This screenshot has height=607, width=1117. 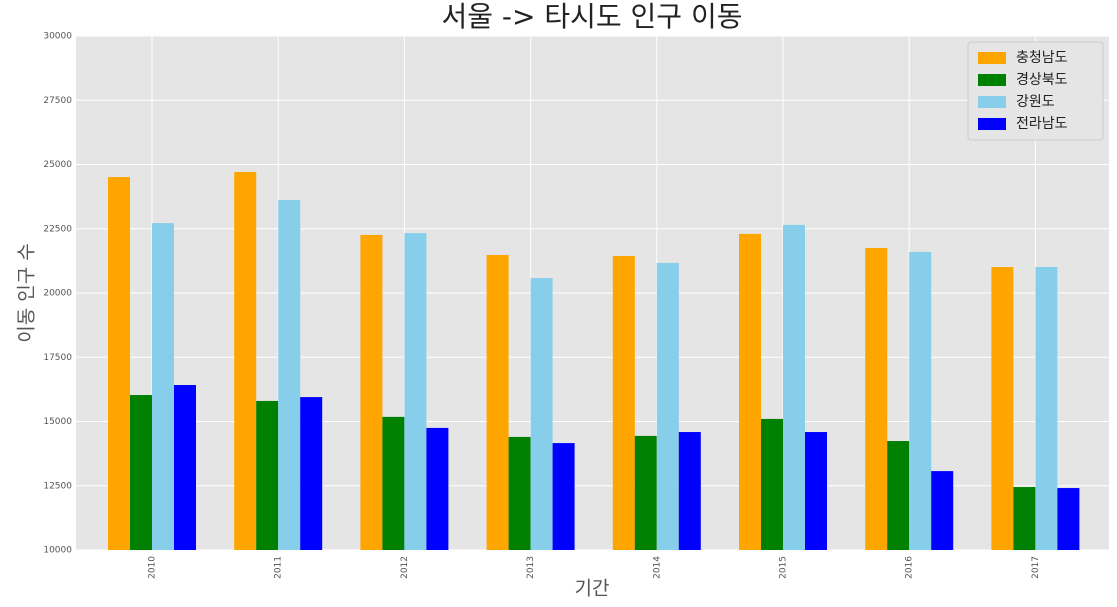 What do you see at coordinates (657, 567) in the screenshot?
I see `x-tick-label: 2014` at bounding box center [657, 567].